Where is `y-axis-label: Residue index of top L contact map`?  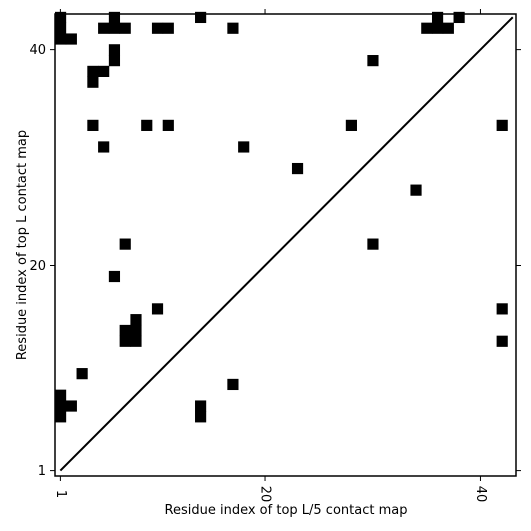 y-axis-label: Residue index of top L contact map is located at coordinates (22, 245).